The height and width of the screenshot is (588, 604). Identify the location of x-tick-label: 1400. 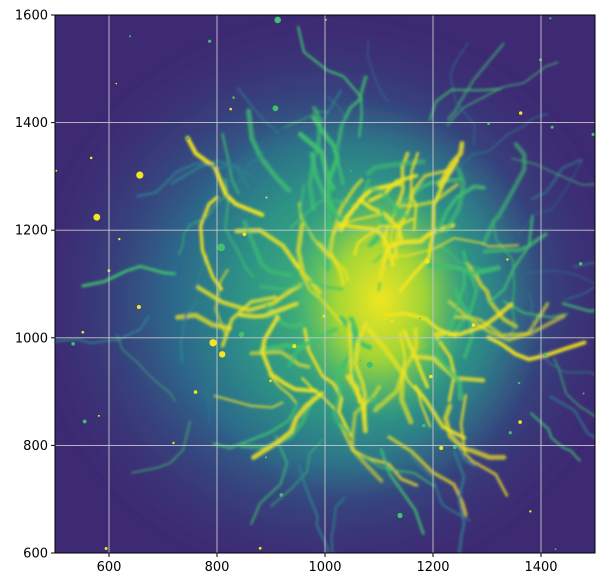
(540, 567).